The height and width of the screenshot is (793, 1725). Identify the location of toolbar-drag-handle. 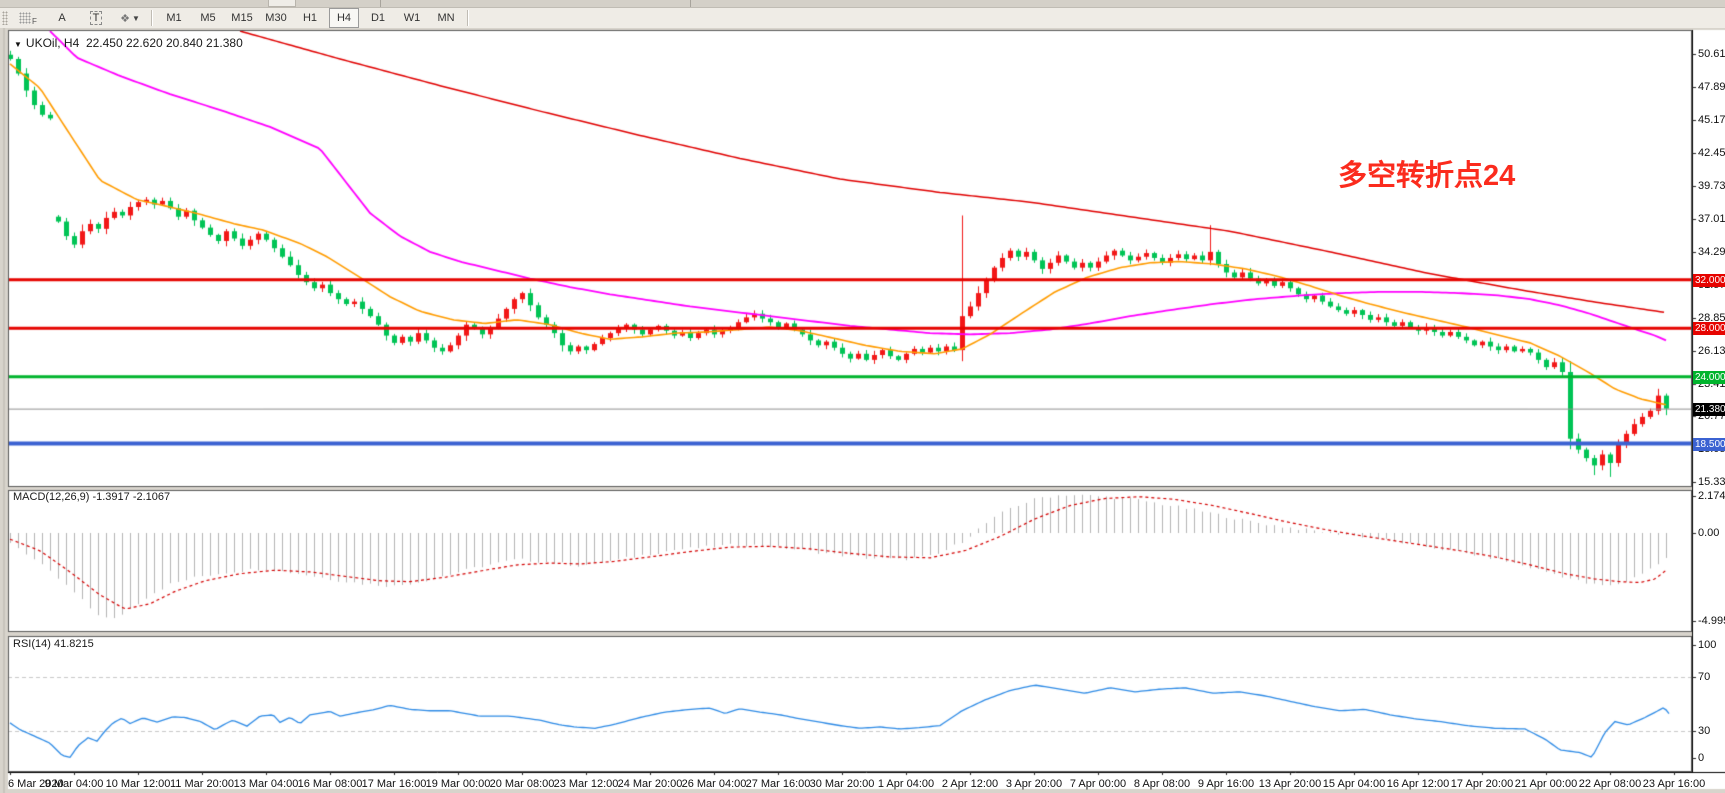
(5, 18).